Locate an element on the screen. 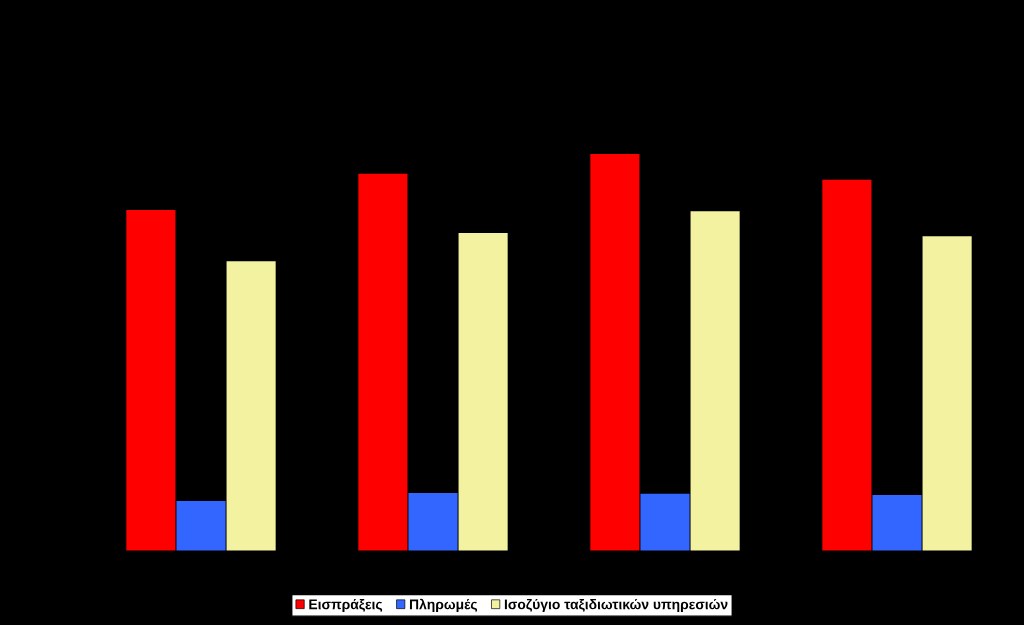  legend-label: Εισπράξεις is located at coordinates (346, 605).